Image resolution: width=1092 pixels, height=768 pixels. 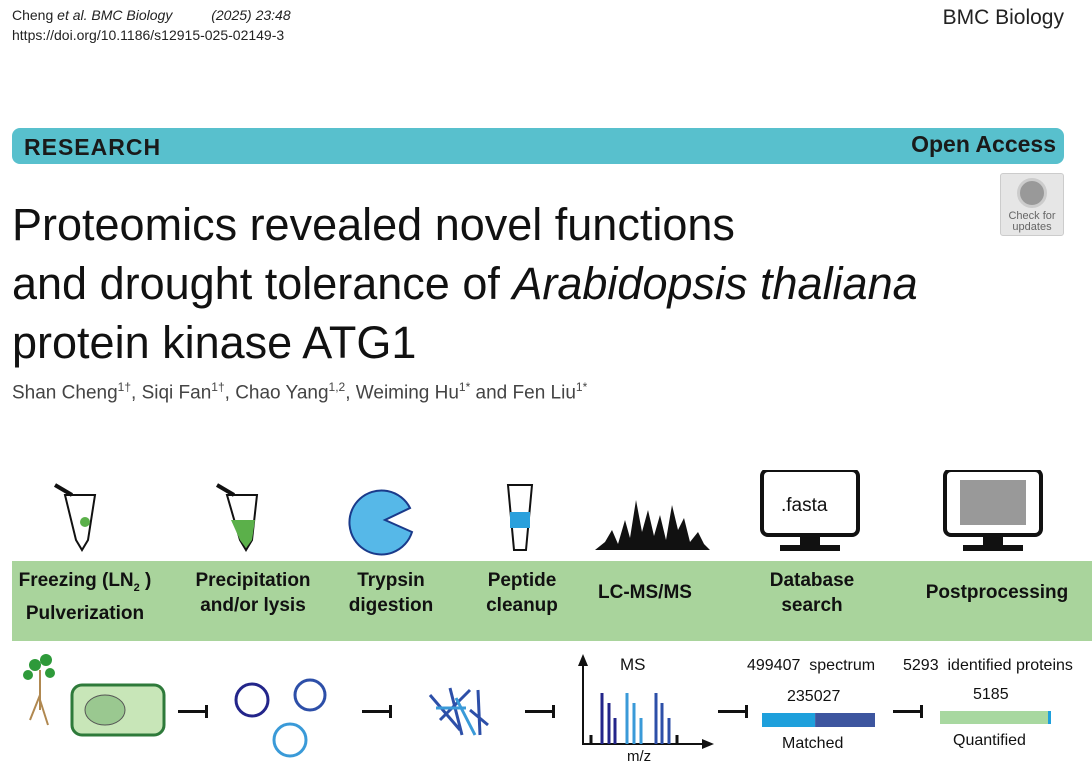 I want to click on check-line2: updates, so click(x=1032, y=227).